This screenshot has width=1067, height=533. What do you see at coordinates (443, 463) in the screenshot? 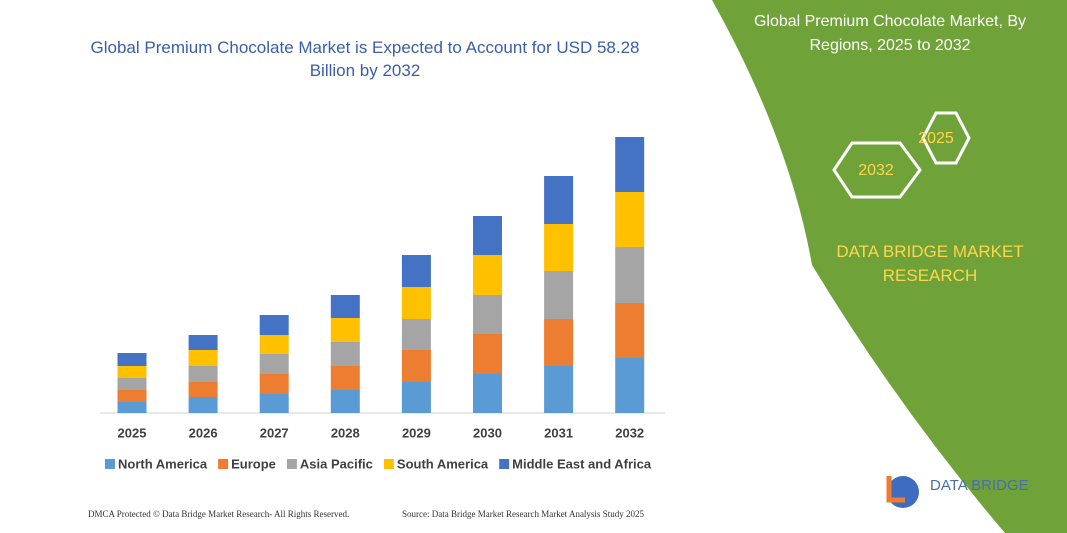
I see `legend-label: South America` at bounding box center [443, 463].